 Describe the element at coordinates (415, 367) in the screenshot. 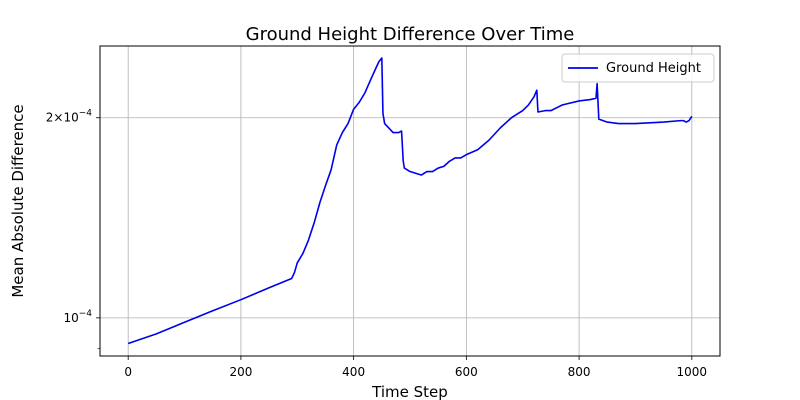

I see `x-axis-ticks: 0 200 400 600 800 1000` at that location.